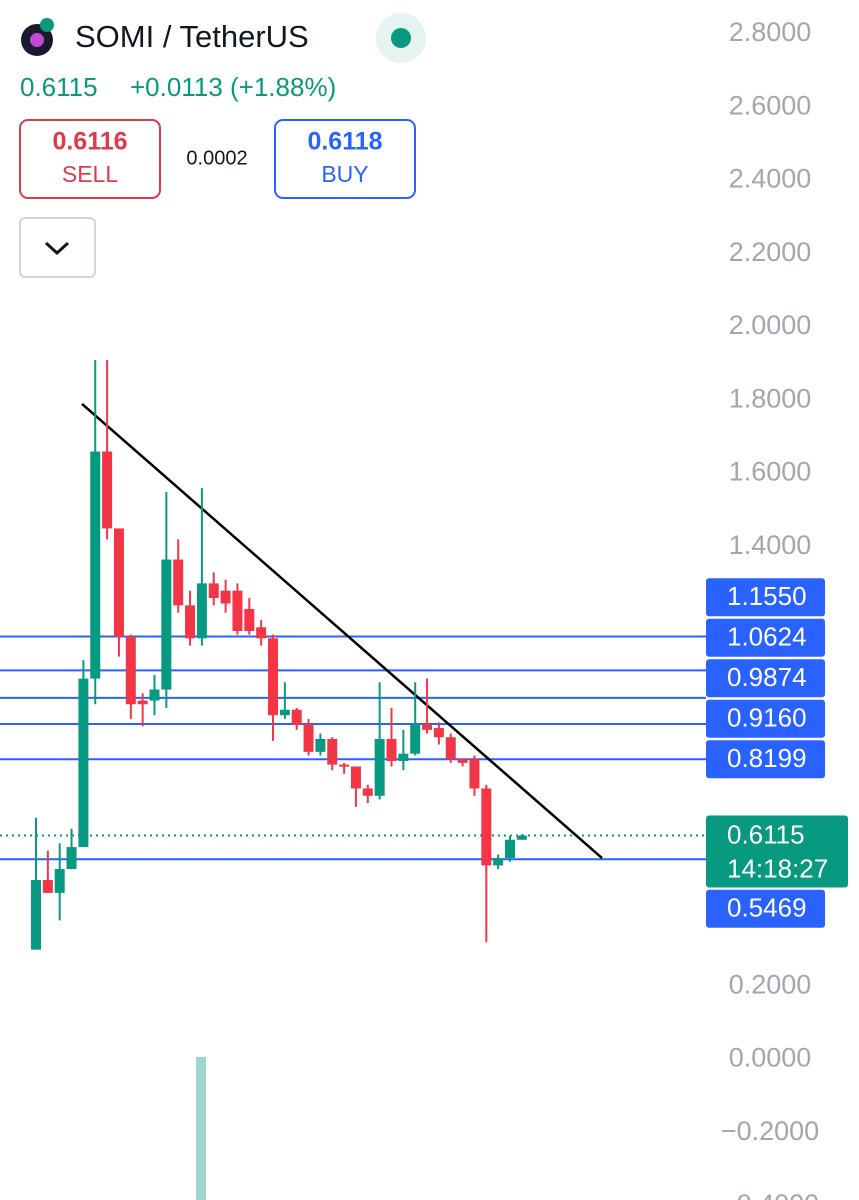 The width and height of the screenshot is (859, 1200). I want to click on level-label: 1.1550, so click(767, 596).